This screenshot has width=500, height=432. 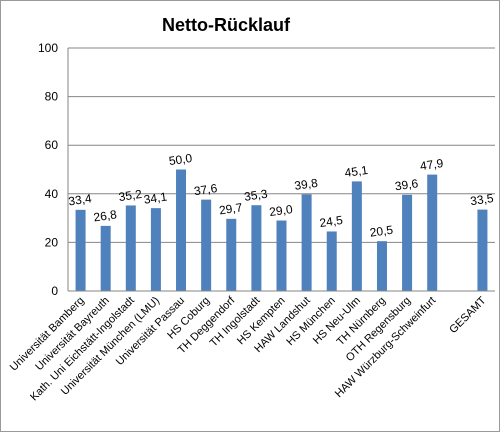 What do you see at coordinates (52, 194) in the screenshot?
I see `y-tick-label: 40` at bounding box center [52, 194].